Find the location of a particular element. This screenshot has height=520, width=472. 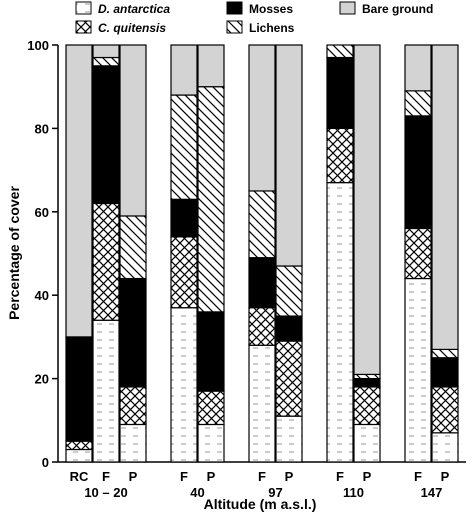

bar-segment-40-p-bare-ground is located at coordinates (211, 66).